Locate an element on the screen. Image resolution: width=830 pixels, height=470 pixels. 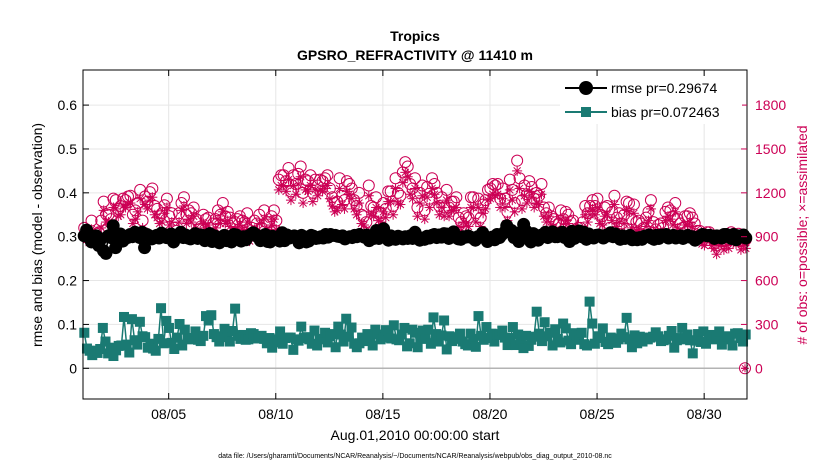
bias-series is located at coordinates (415, 329).